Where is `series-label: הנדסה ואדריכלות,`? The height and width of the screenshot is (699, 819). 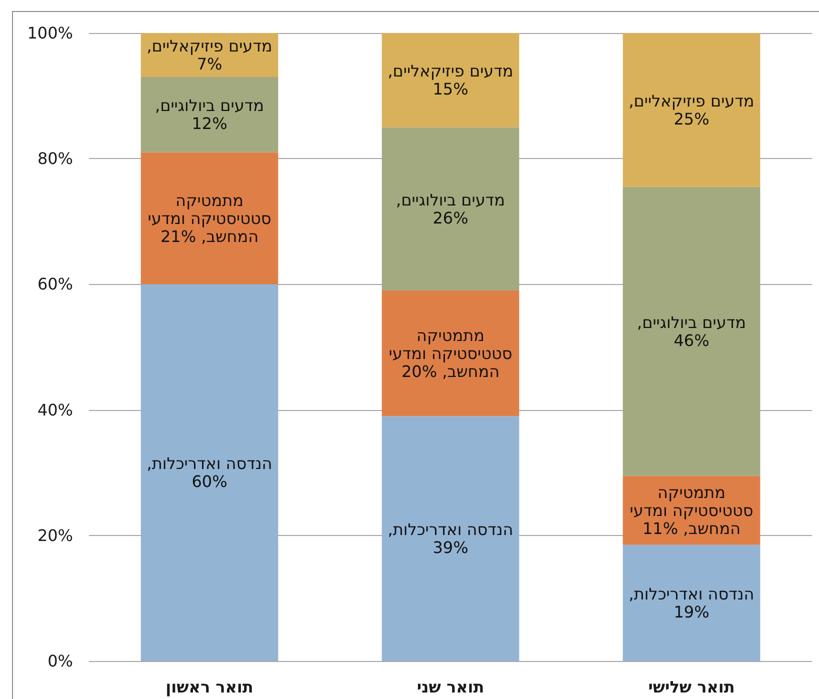
series-label: הנדסה ואדריכלות, is located at coordinates (451, 530).